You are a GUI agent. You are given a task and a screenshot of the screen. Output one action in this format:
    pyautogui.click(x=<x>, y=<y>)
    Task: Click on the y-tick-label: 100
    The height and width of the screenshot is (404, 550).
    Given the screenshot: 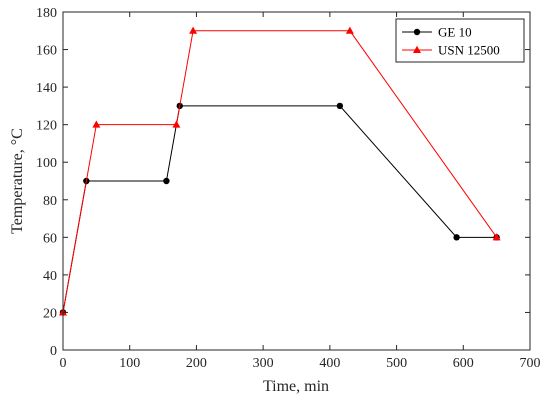 What is the action you would take?
    pyautogui.click(x=46, y=163)
    